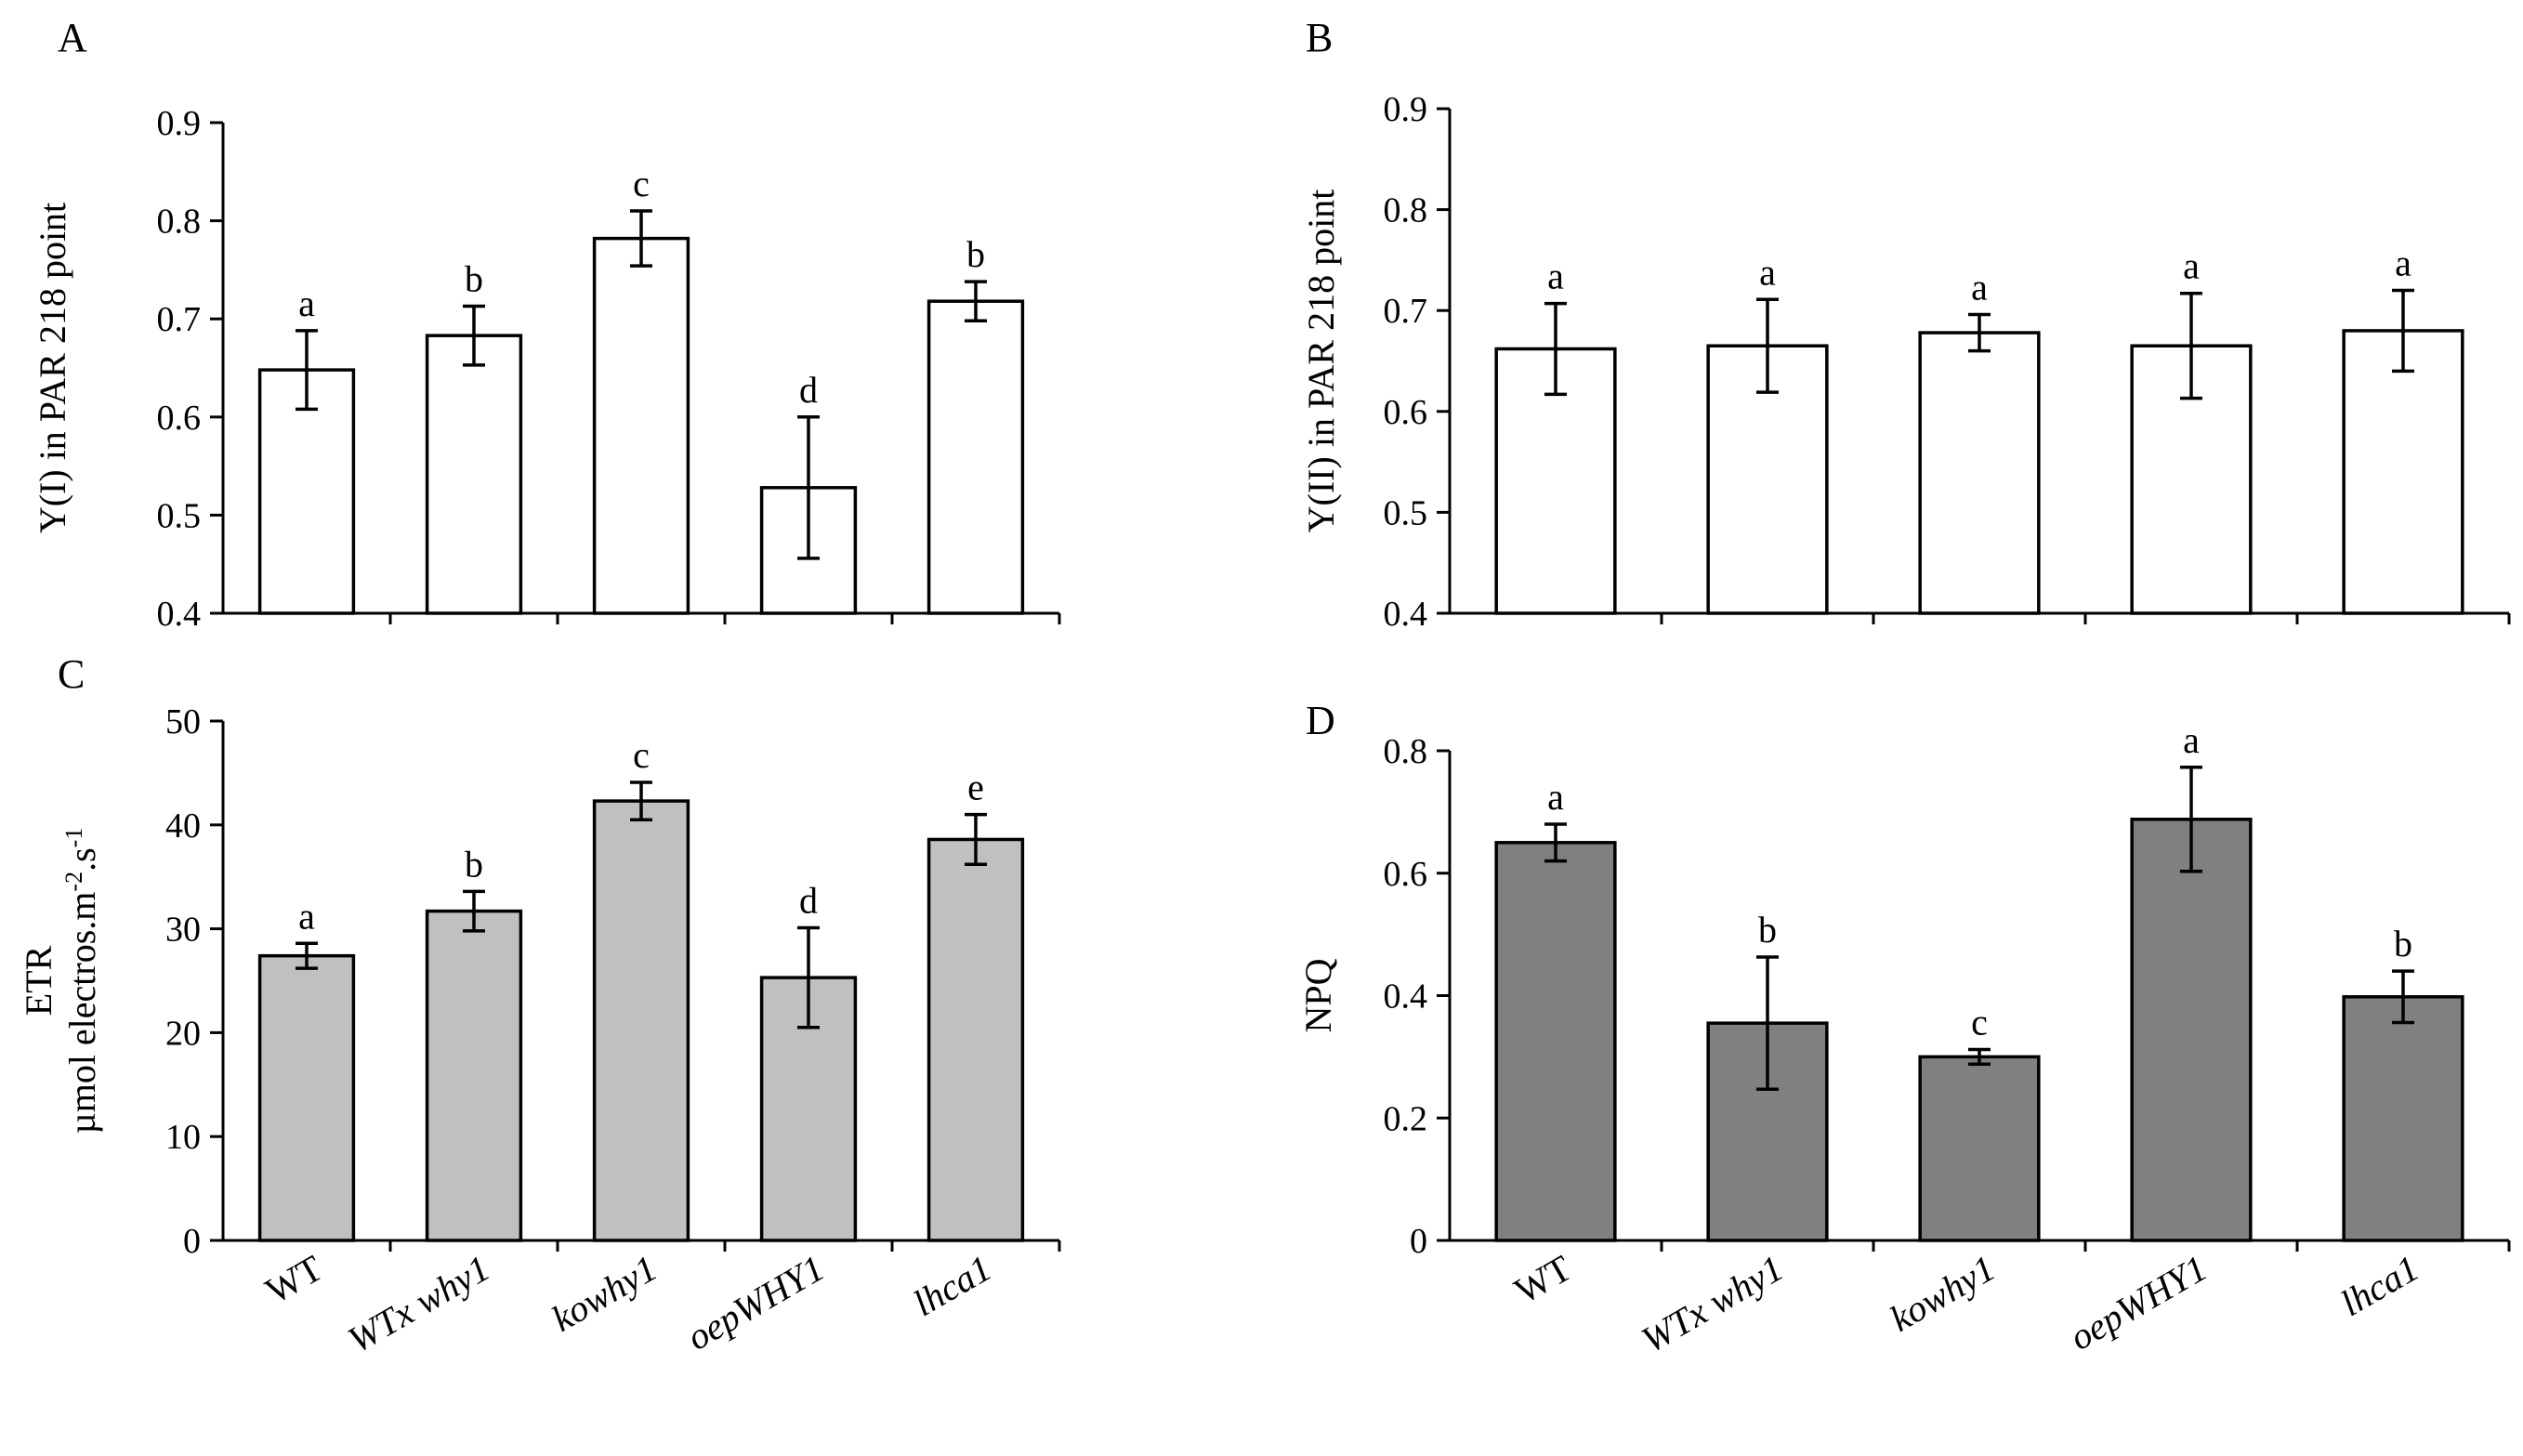  What do you see at coordinates (52, 368) in the screenshot?
I see `y-axis-title: Y(I) in PAR 218 point` at bounding box center [52, 368].